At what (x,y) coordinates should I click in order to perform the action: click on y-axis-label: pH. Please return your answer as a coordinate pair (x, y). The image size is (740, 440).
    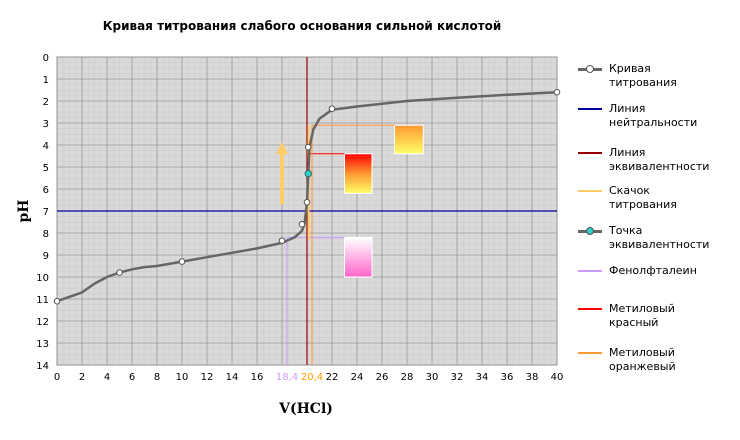
    Looking at the image, I should click on (24, 210).